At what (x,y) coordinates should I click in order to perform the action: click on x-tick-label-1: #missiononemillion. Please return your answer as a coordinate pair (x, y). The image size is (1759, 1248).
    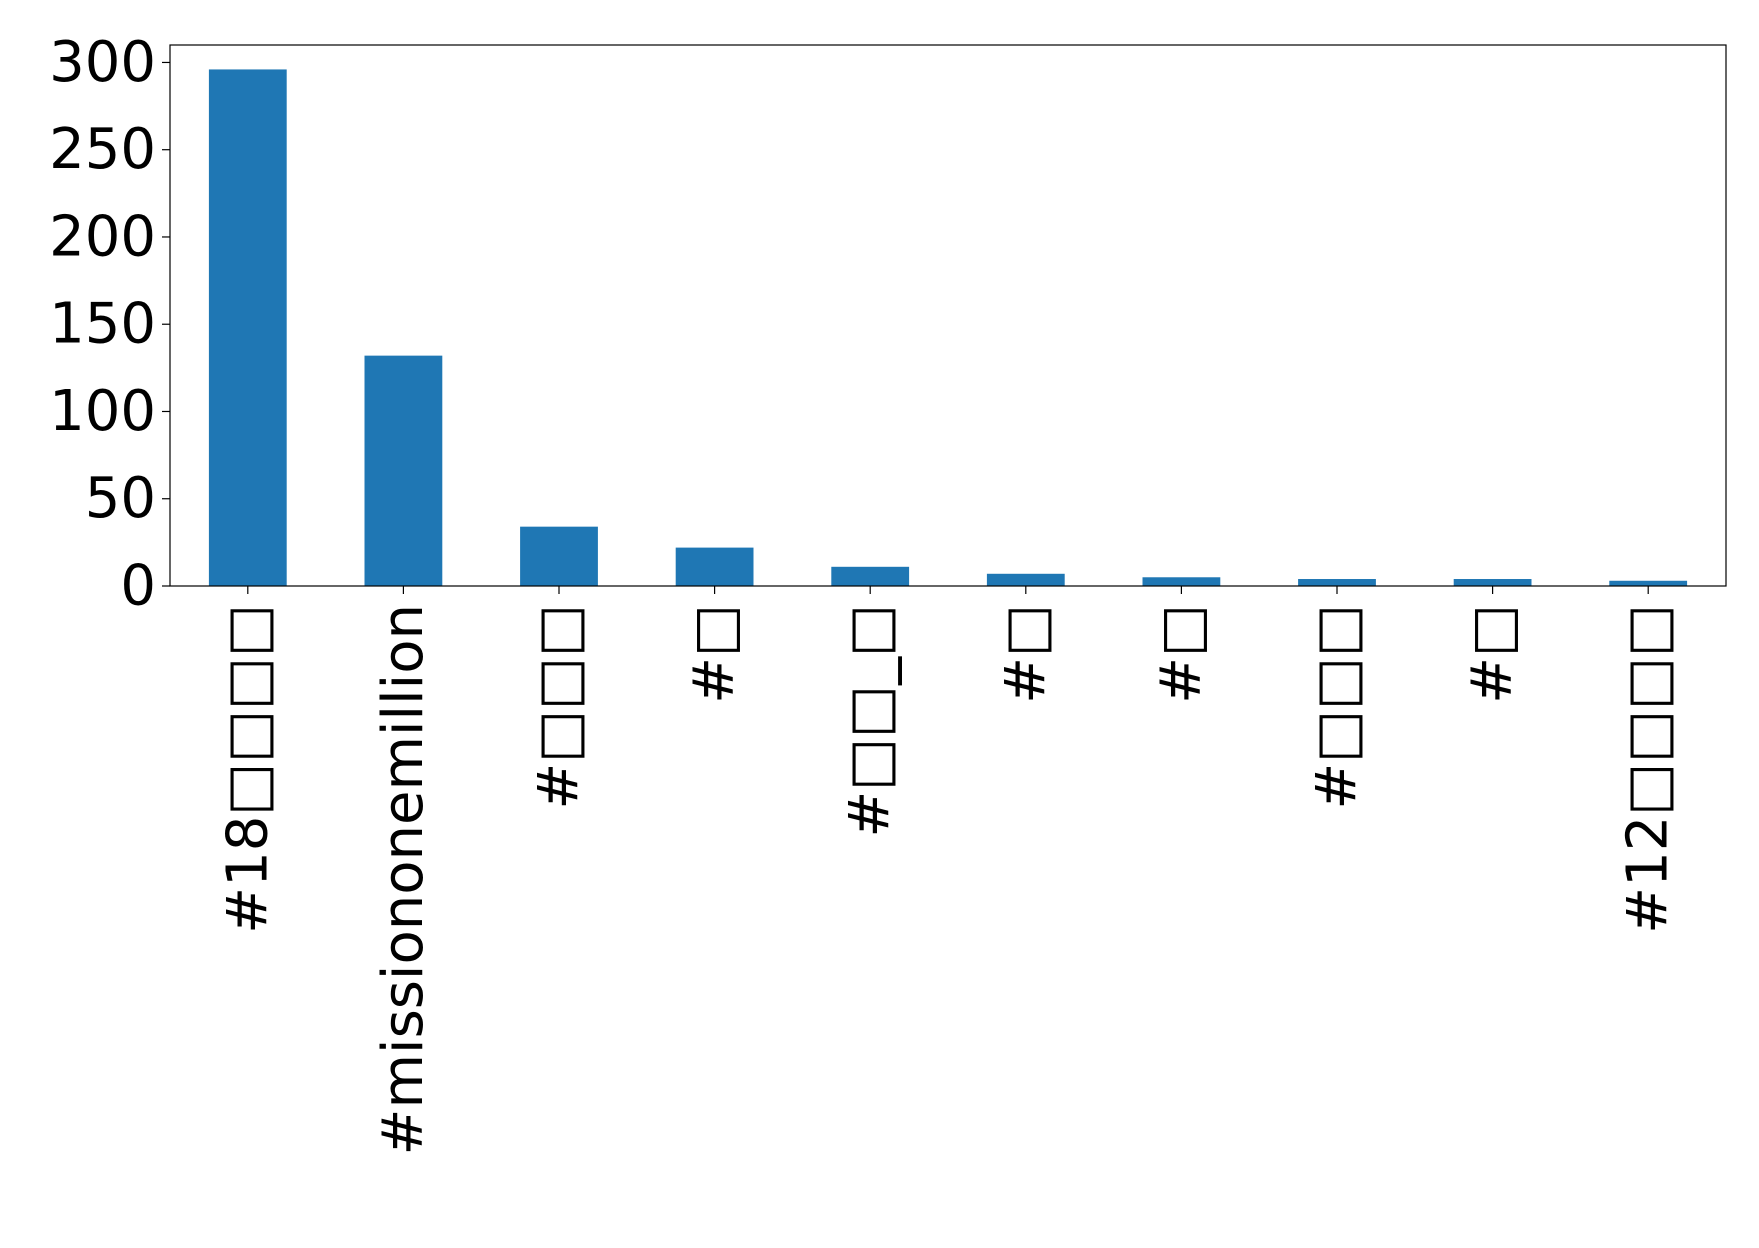
    Looking at the image, I should click on (403, 879).